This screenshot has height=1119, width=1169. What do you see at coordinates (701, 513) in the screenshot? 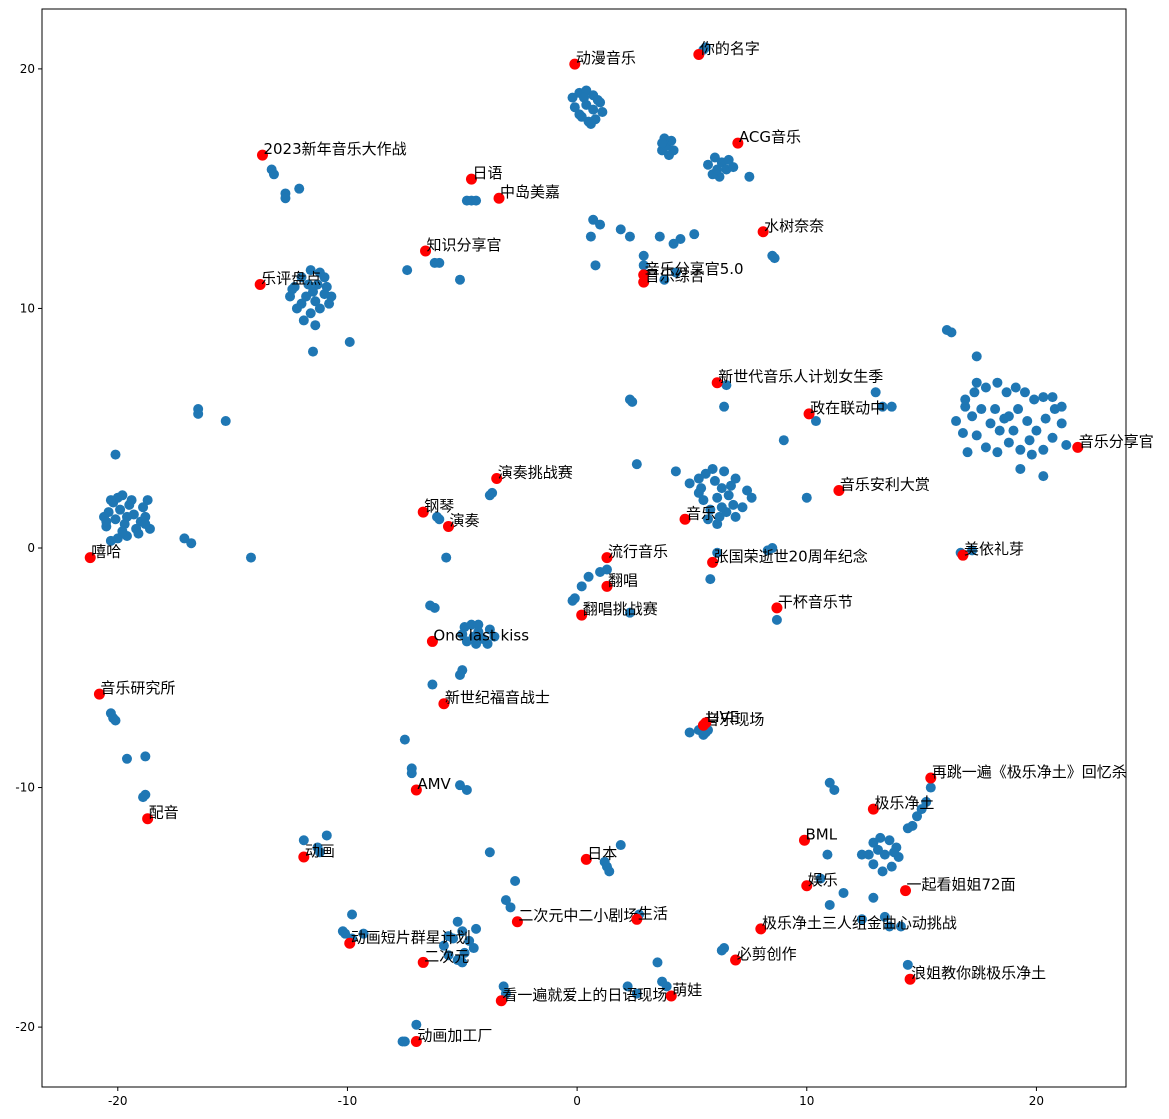
I see `point-label: 音乐` at bounding box center [701, 513].